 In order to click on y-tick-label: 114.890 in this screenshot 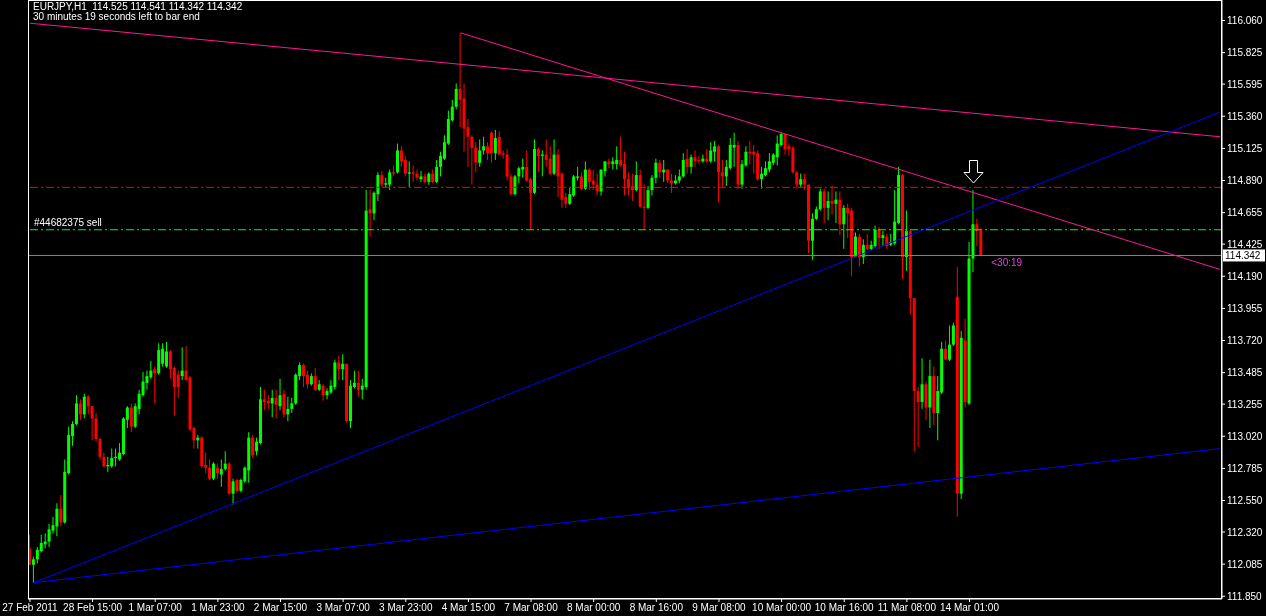, I will do `click(1245, 181)`.